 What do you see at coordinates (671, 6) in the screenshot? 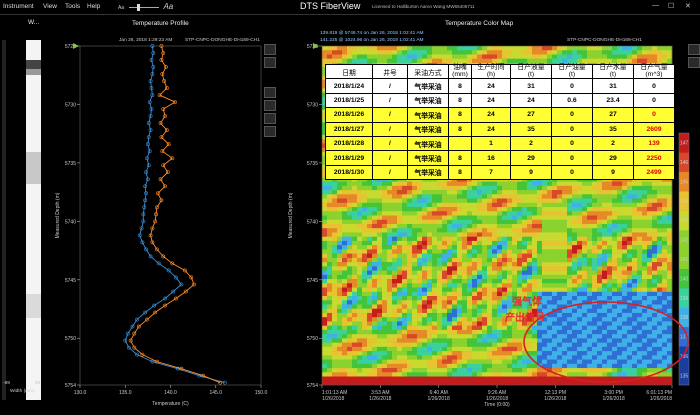
I see `maximize-button: ☐` at bounding box center [671, 6].